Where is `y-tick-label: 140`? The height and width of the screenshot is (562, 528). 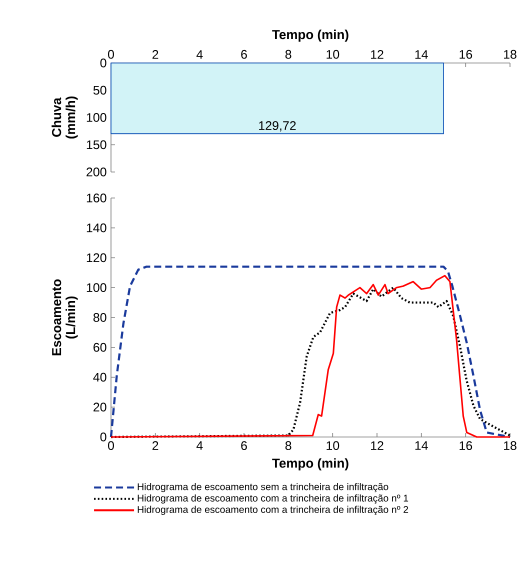
y-tick-label: 140 is located at coordinates (96, 227).